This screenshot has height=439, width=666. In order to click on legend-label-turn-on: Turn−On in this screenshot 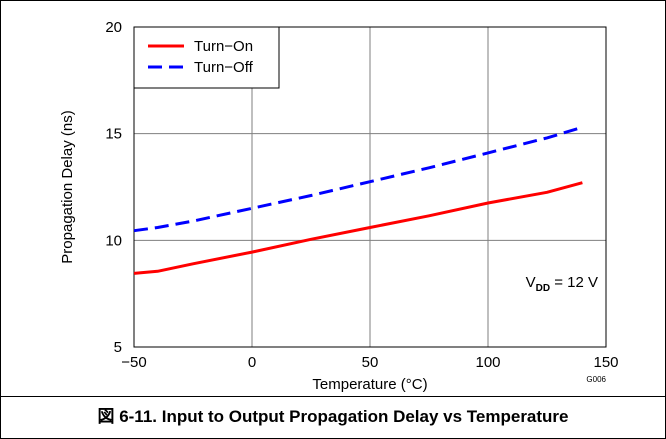, I will do `click(223, 46)`.